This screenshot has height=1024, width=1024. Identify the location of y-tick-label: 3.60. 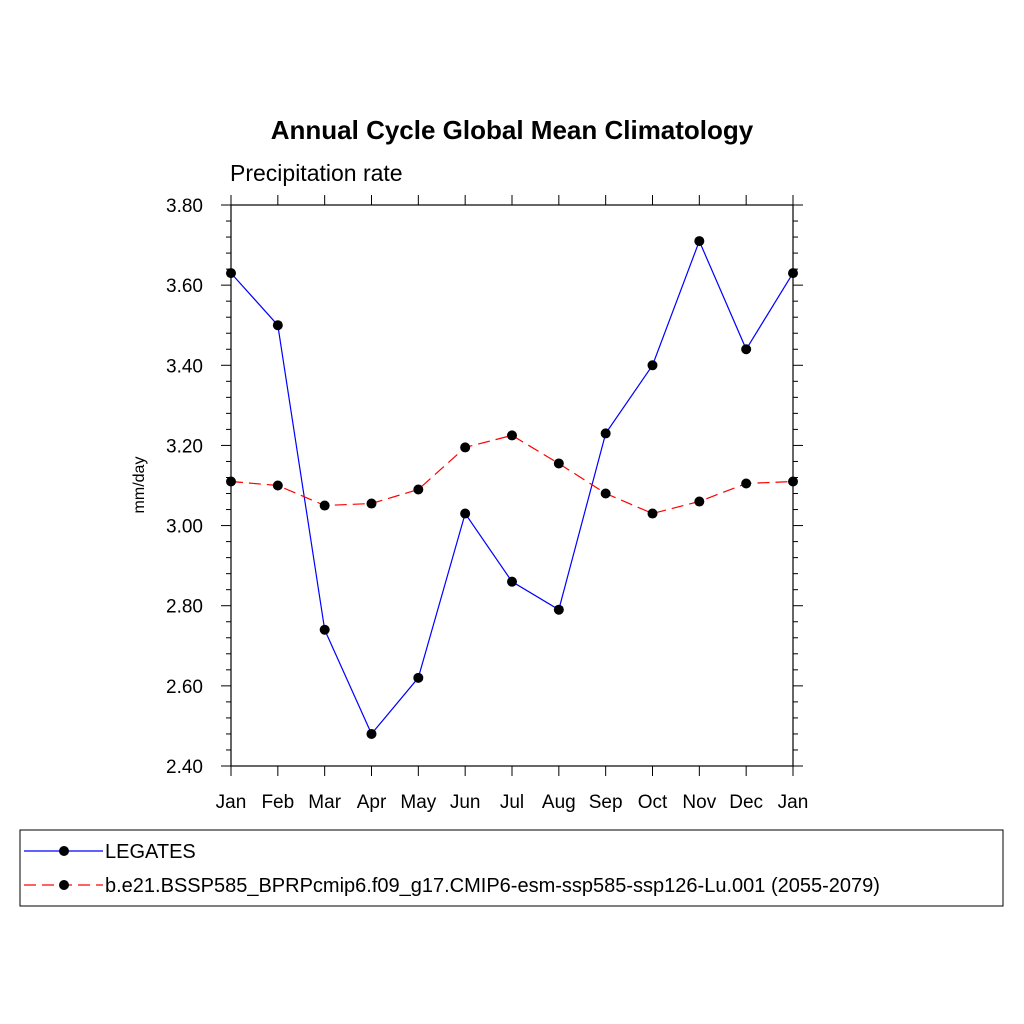
(184, 286).